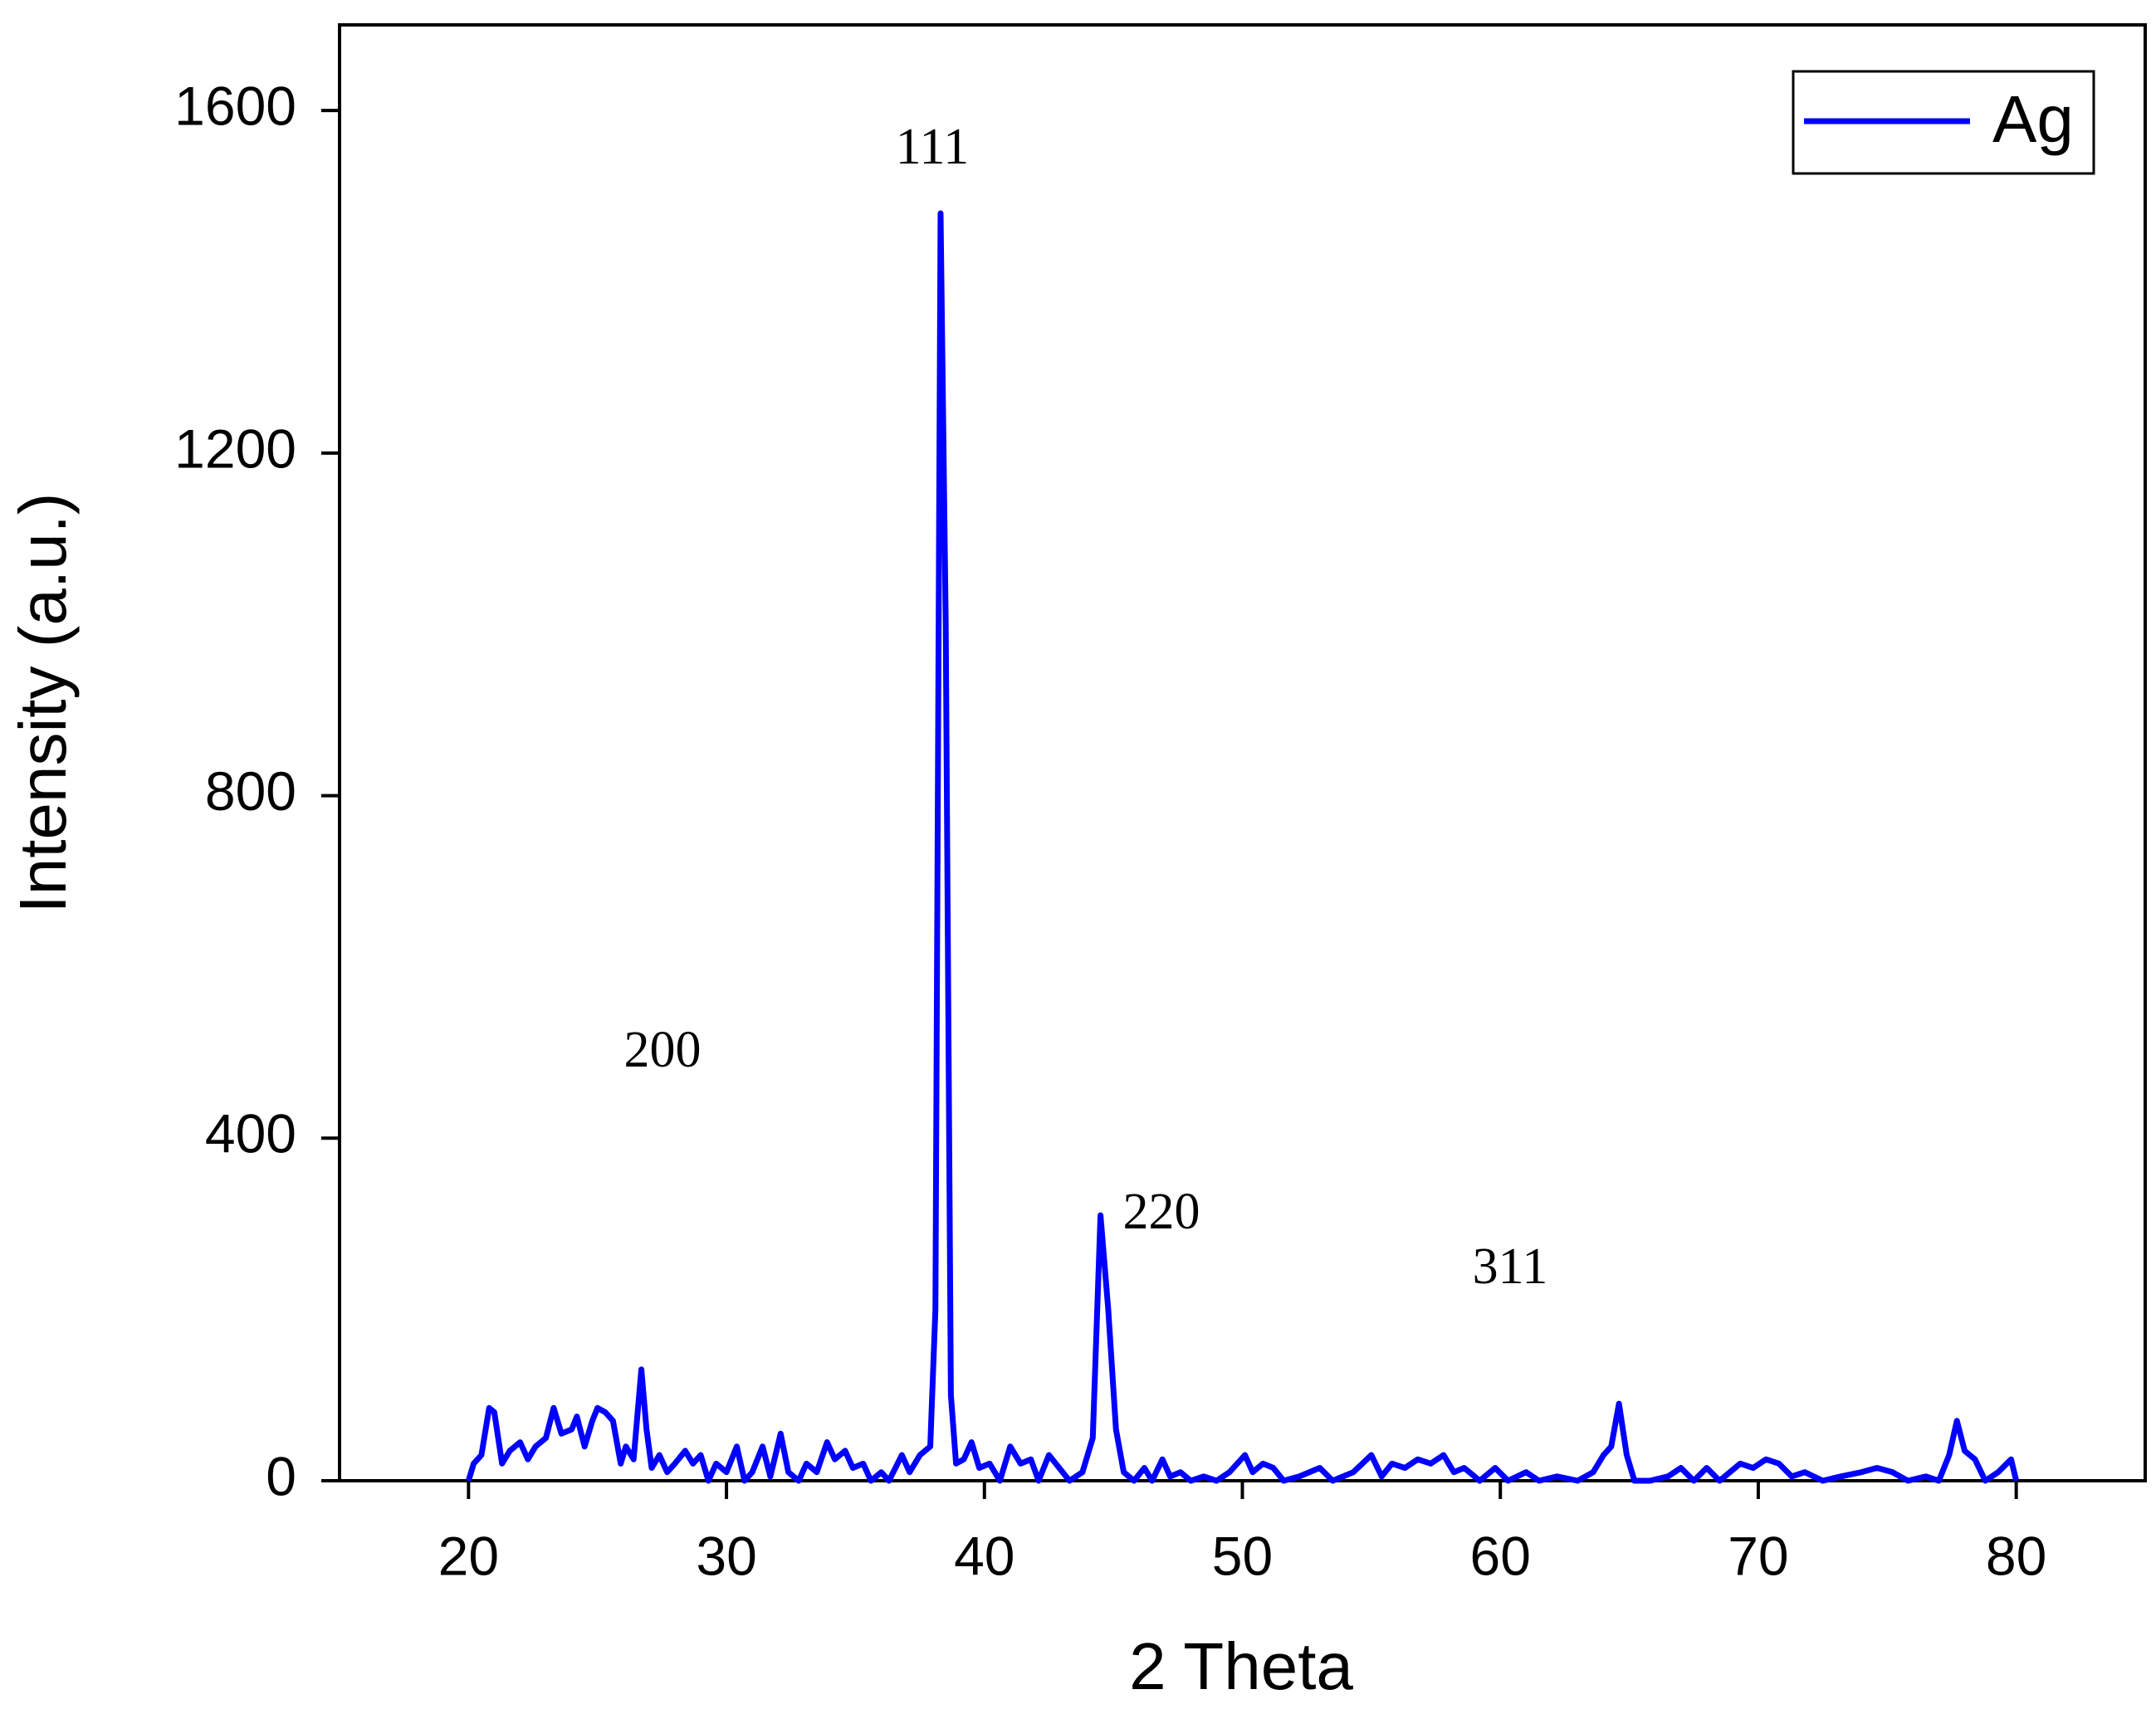 The width and height of the screenshot is (2156, 1709). What do you see at coordinates (1511, 1266) in the screenshot?
I see `peak-annotation: 311` at bounding box center [1511, 1266].